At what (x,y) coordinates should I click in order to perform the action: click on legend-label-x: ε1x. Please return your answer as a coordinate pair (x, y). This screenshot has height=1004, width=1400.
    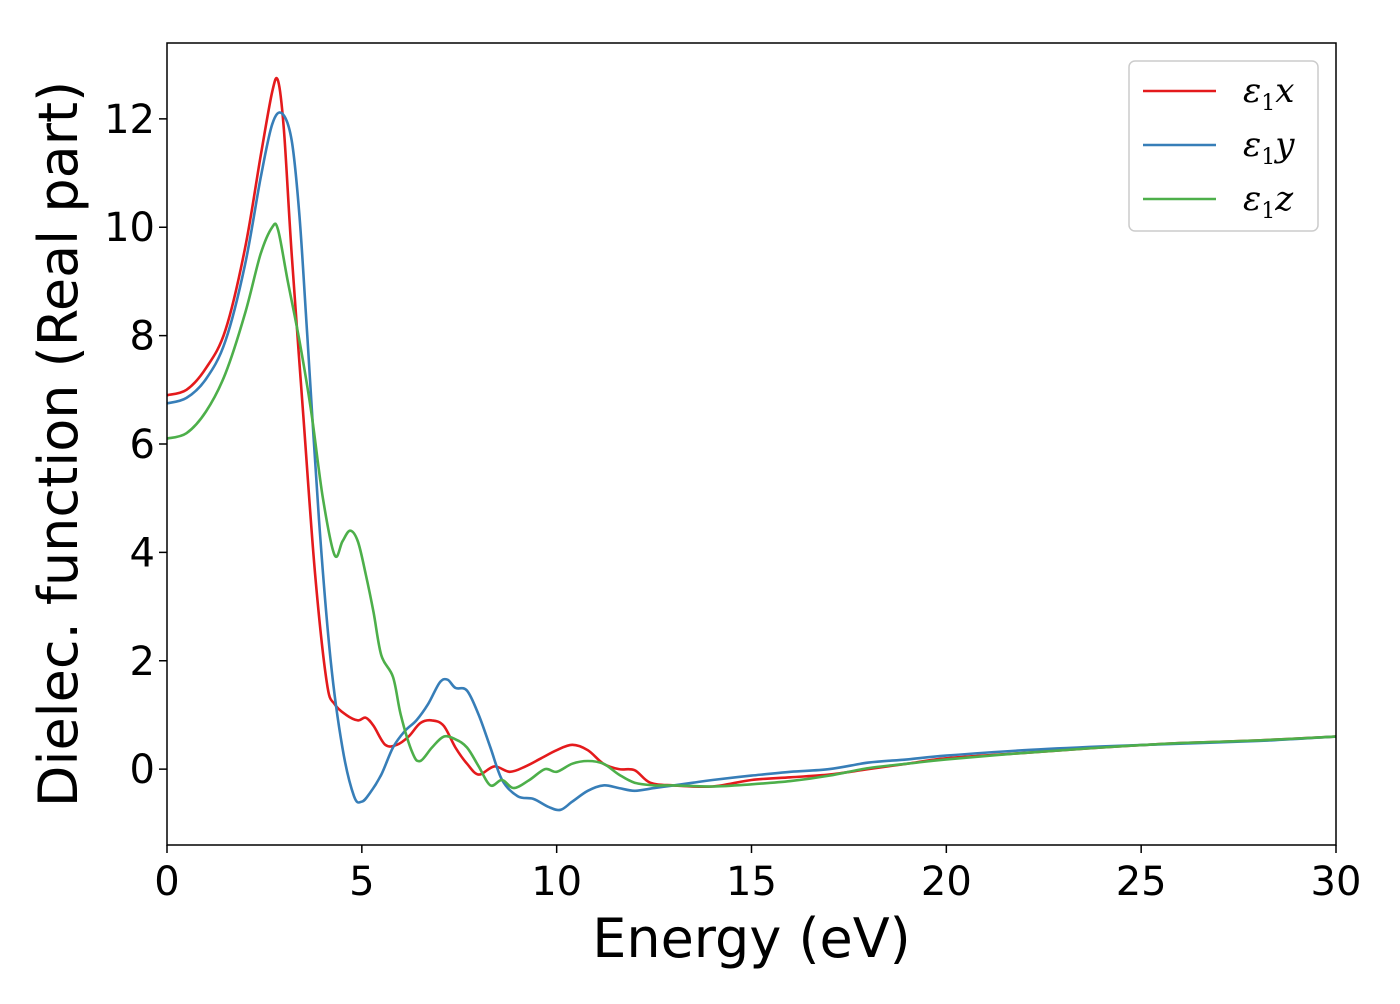
    Looking at the image, I should click on (1268, 93).